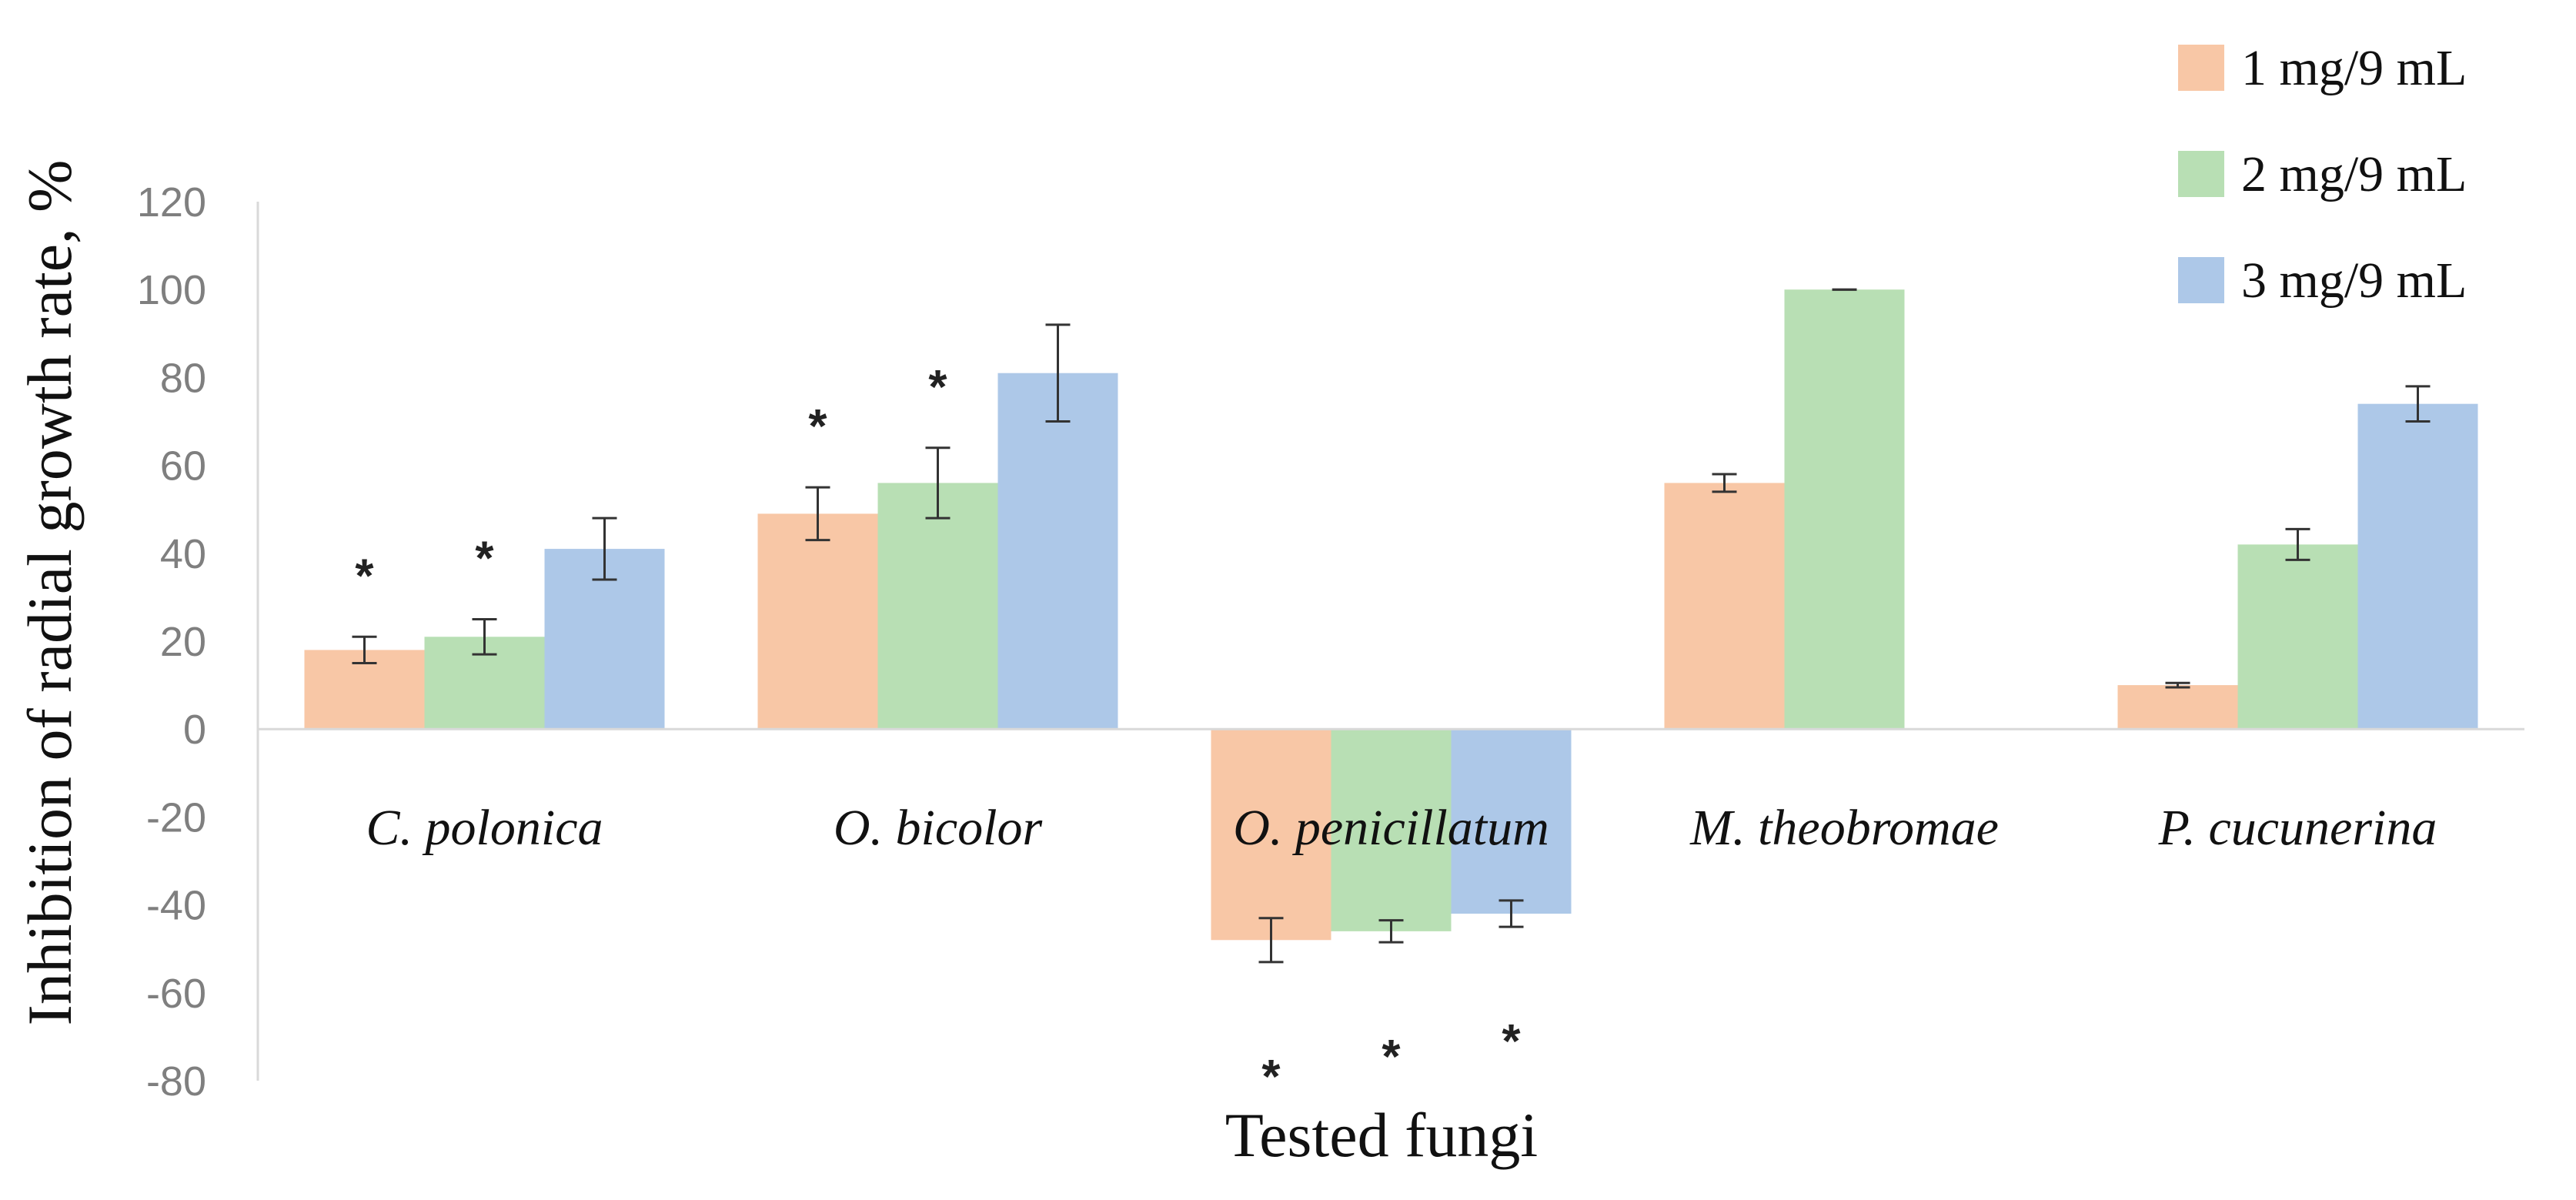 Image resolution: width=2576 pixels, height=1200 pixels. I want to click on category-label: P. cucunerina, so click(2297, 828).